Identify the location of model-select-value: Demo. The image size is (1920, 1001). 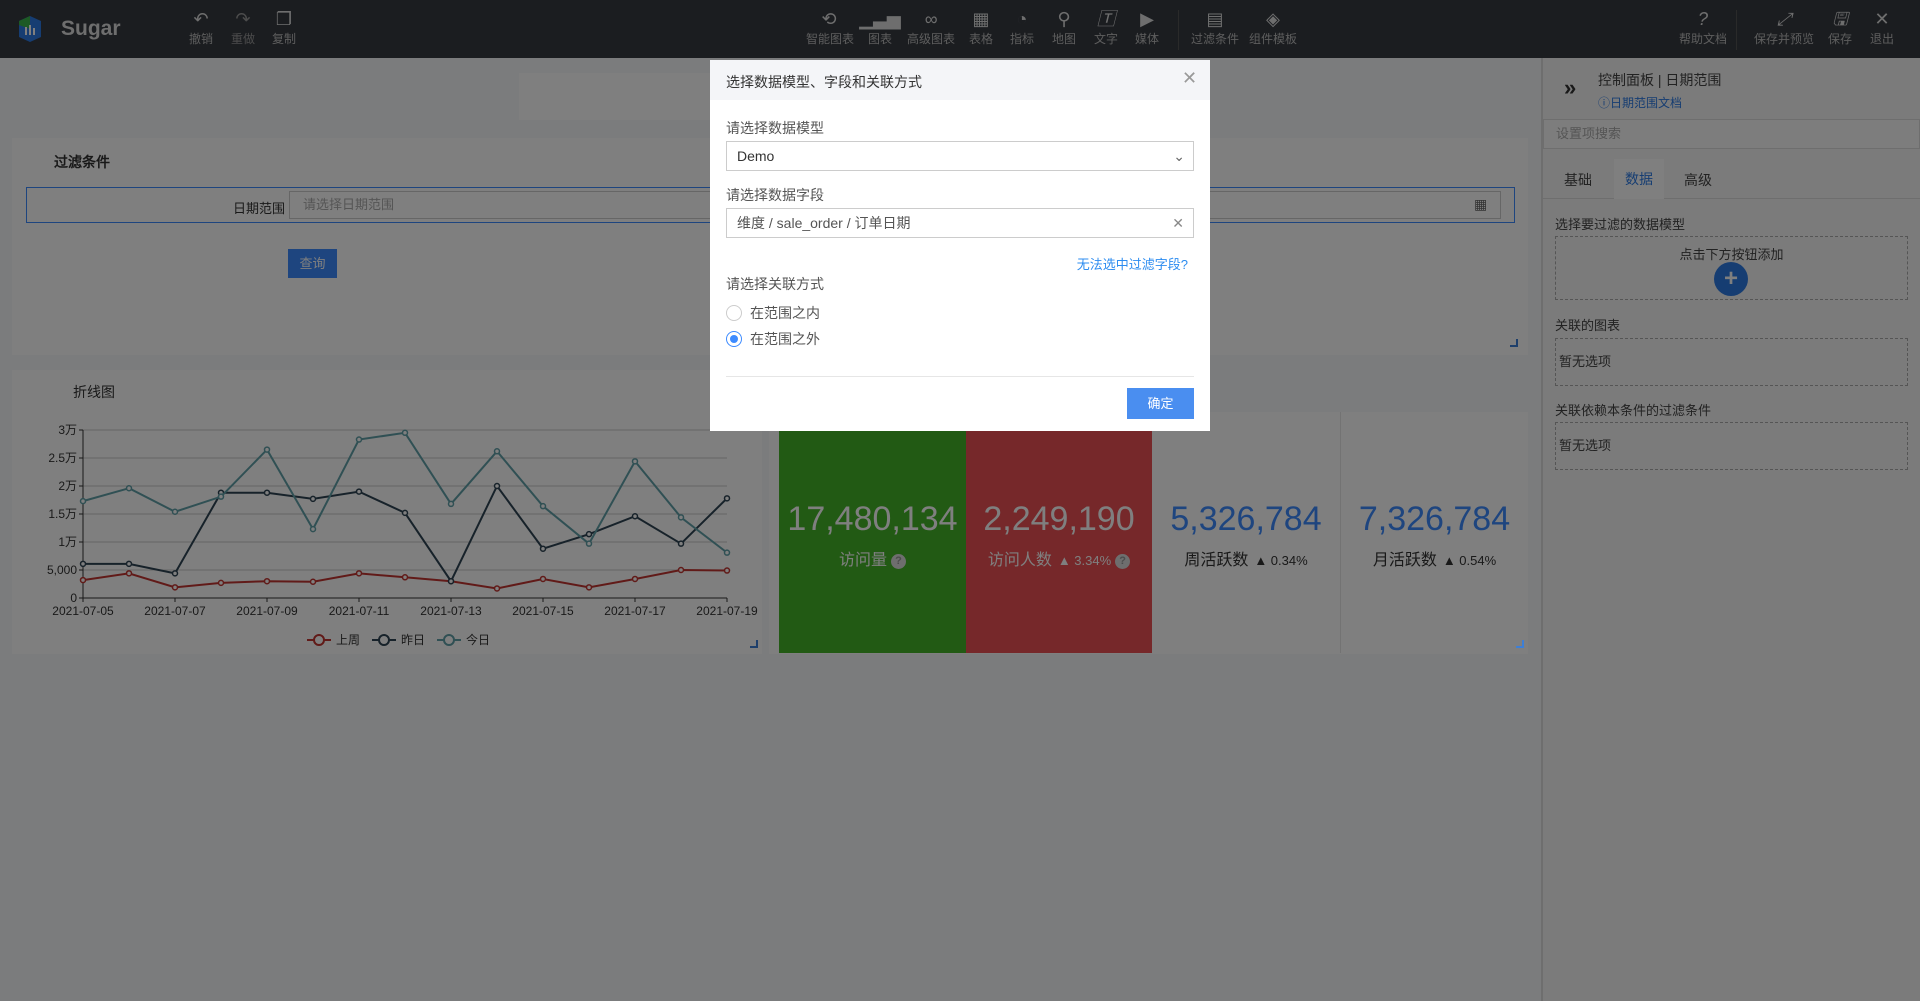
(756, 156).